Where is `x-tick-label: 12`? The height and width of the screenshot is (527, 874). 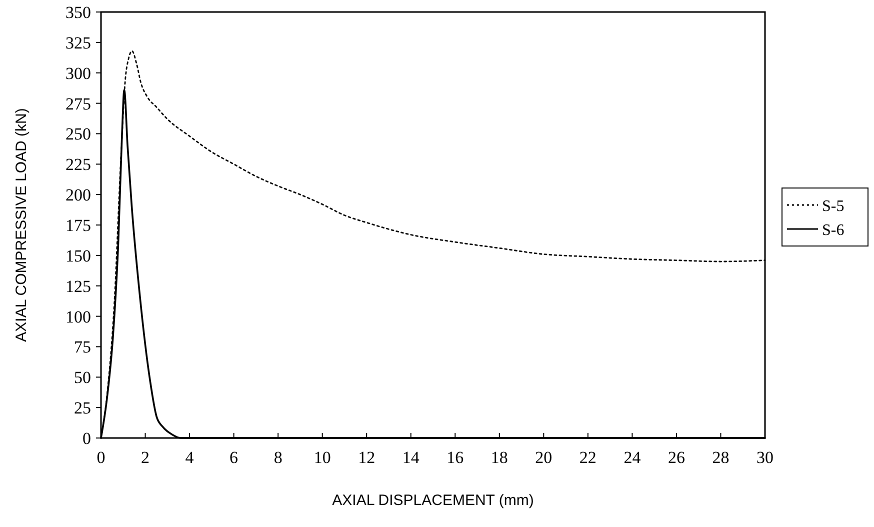 x-tick-label: 12 is located at coordinates (367, 457).